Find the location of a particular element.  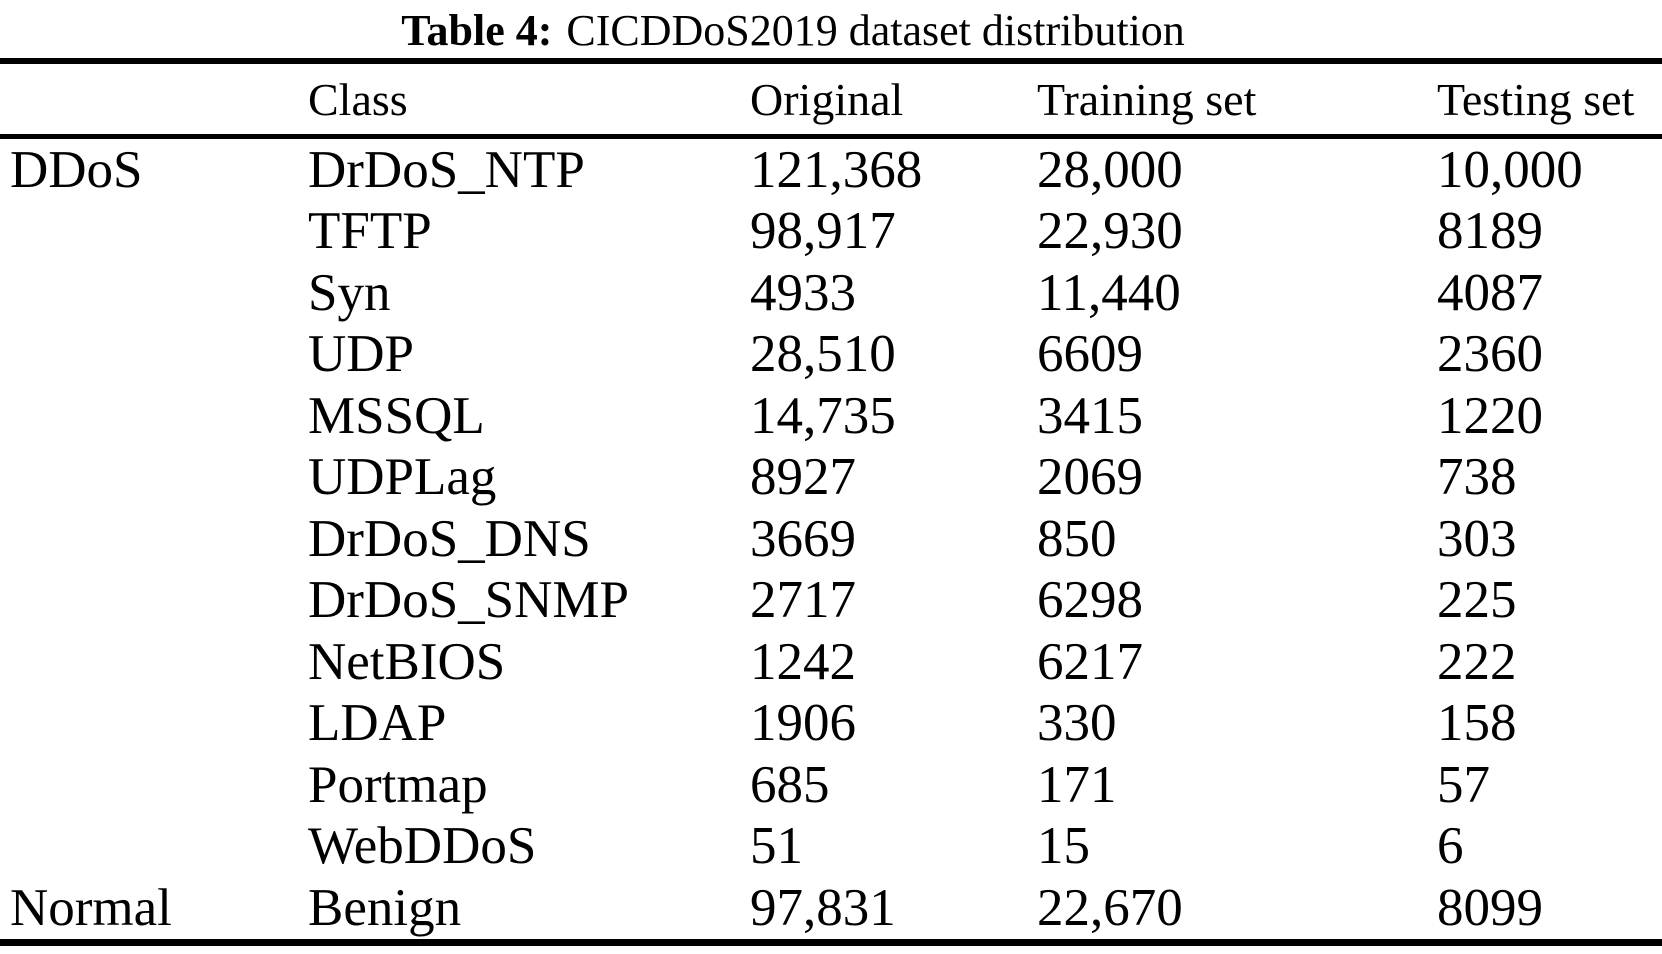

table-row: UDPLag 8927 2069 738 is located at coordinates (831, 478).